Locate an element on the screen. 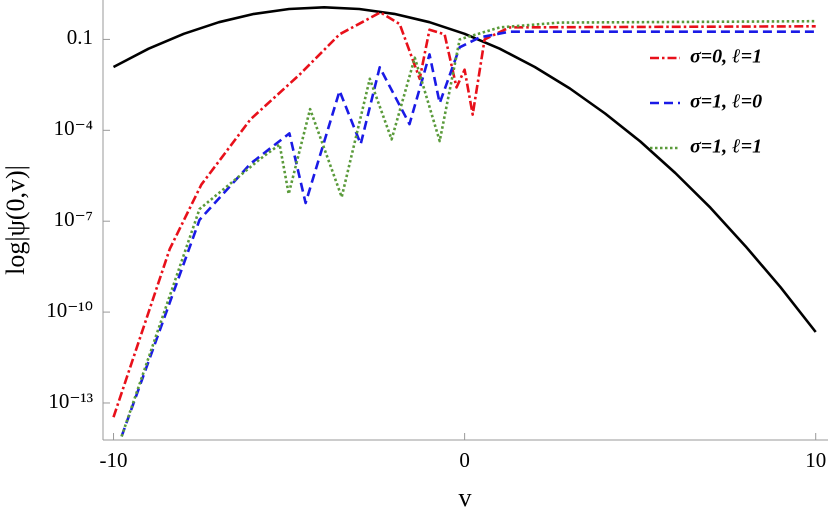  legend-label: σ=0, ℓ=1 is located at coordinates (726, 57).